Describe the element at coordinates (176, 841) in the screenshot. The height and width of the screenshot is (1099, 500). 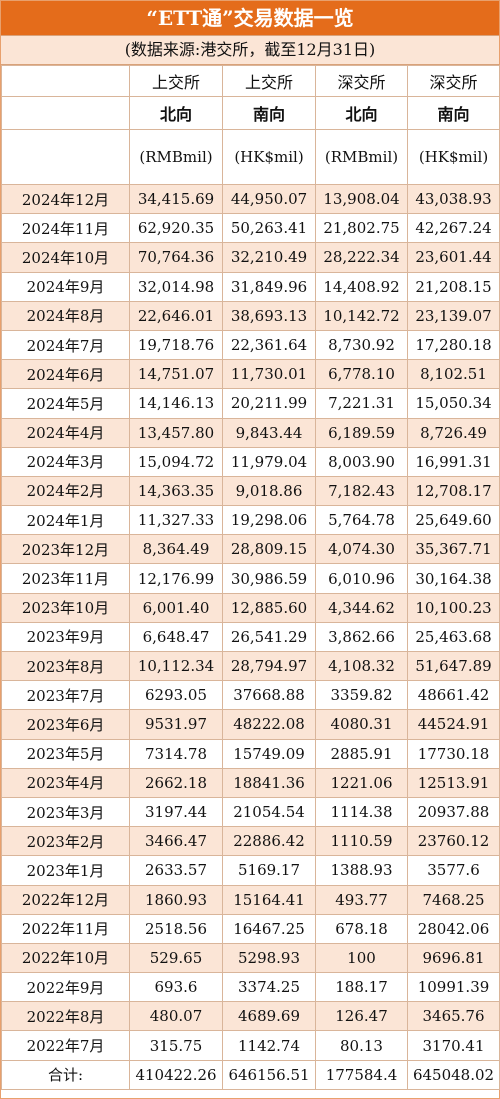
I see `value-cell: 3466.47` at that location.